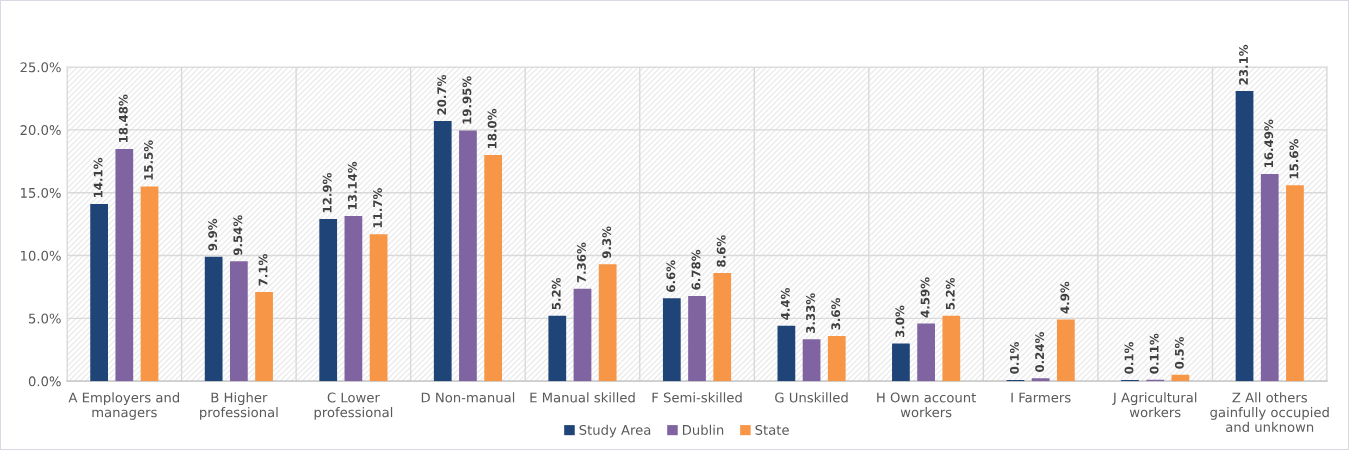 The width and height of the screenshot is (1349, 450). Describe the element at coordinates (925, 297) in the screenshot. I see `data-label: 4.59%` at that location.